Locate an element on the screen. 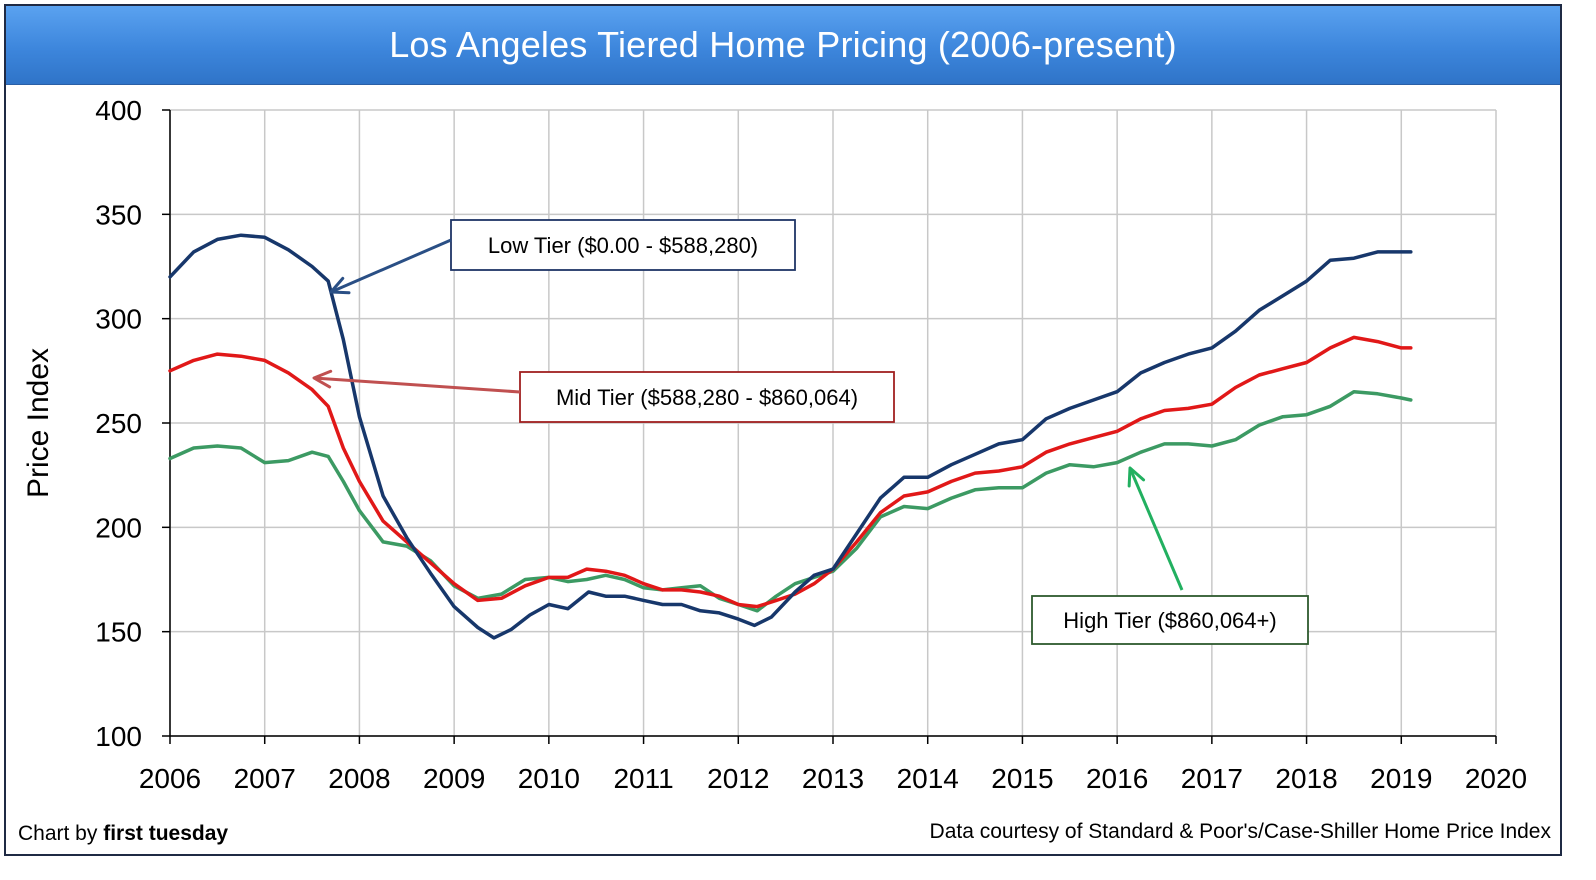  annotation-label: Mid Tier ($588,280 - $860,064) is located at coordinates (707, 397).